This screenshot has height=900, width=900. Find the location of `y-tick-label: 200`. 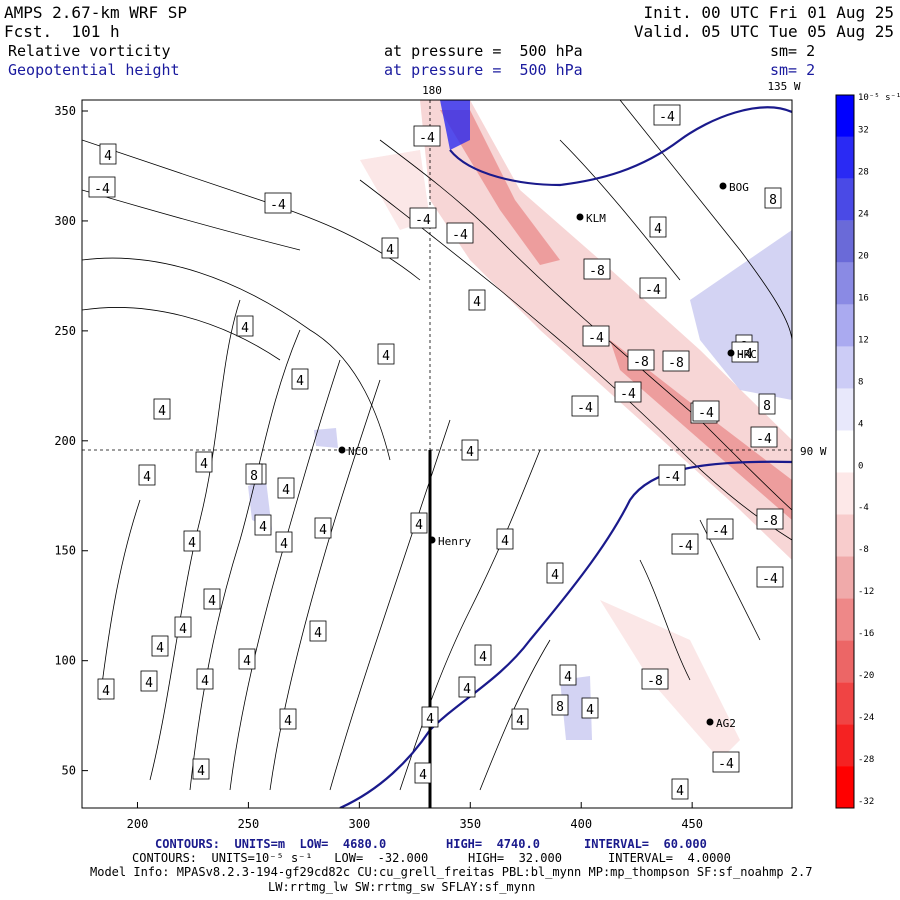

y-tick-label: 200 is located at coordinates (65, 441).